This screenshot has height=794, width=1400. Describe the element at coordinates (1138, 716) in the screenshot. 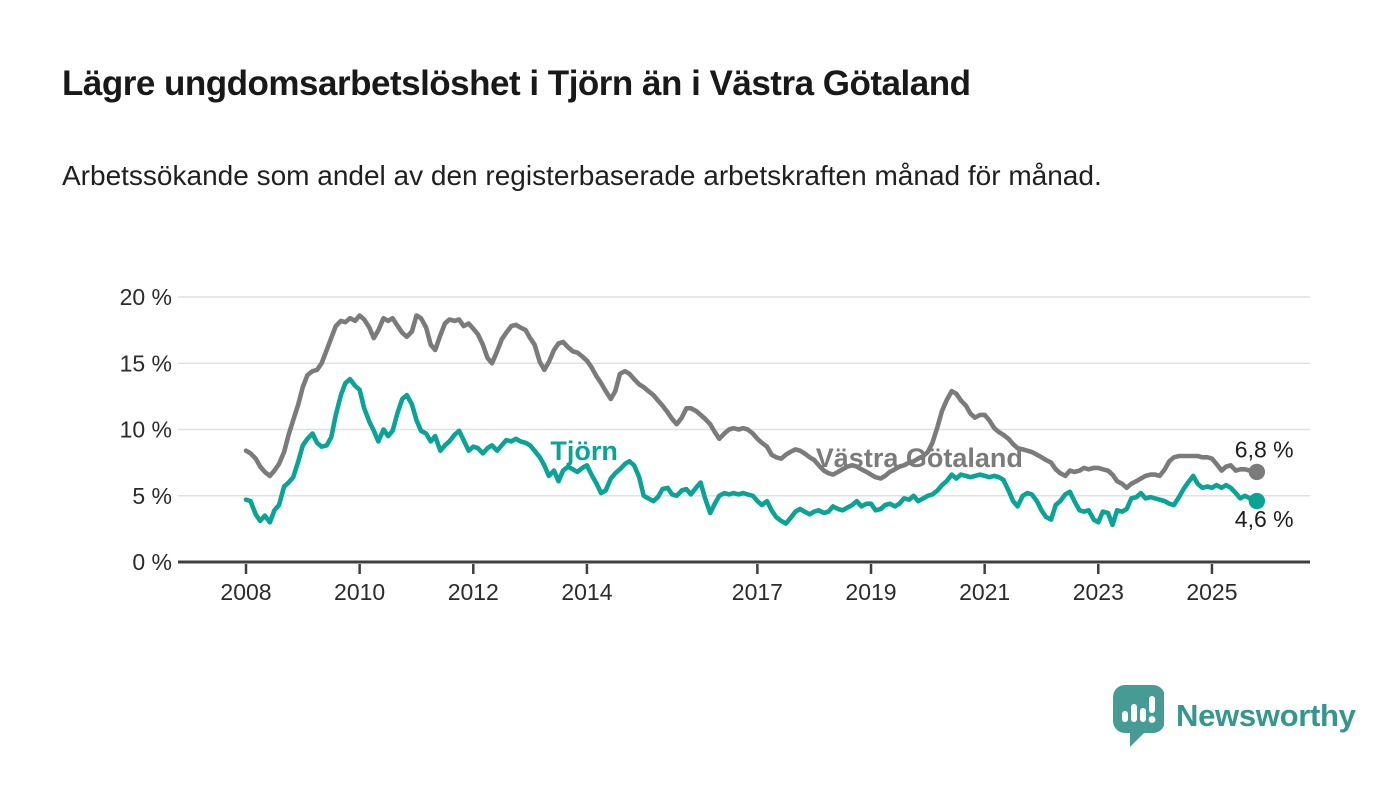

I see `bar-chart-speech-bubble-icon` at that location.